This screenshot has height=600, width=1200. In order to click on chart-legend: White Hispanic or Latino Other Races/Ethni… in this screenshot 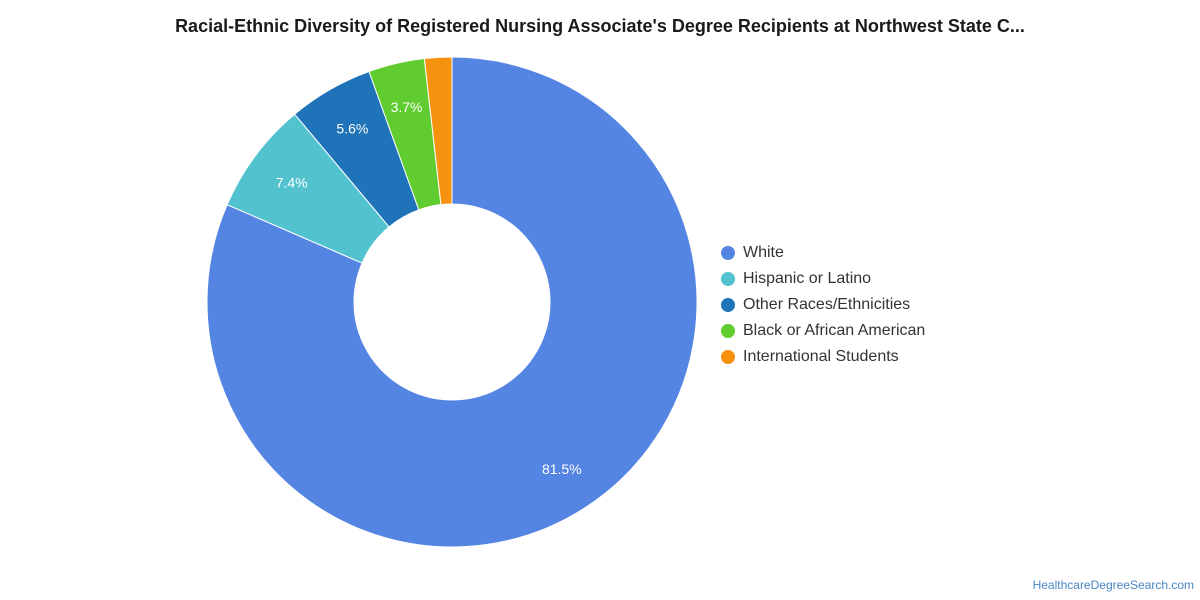, I will do `click(823, 305)`.